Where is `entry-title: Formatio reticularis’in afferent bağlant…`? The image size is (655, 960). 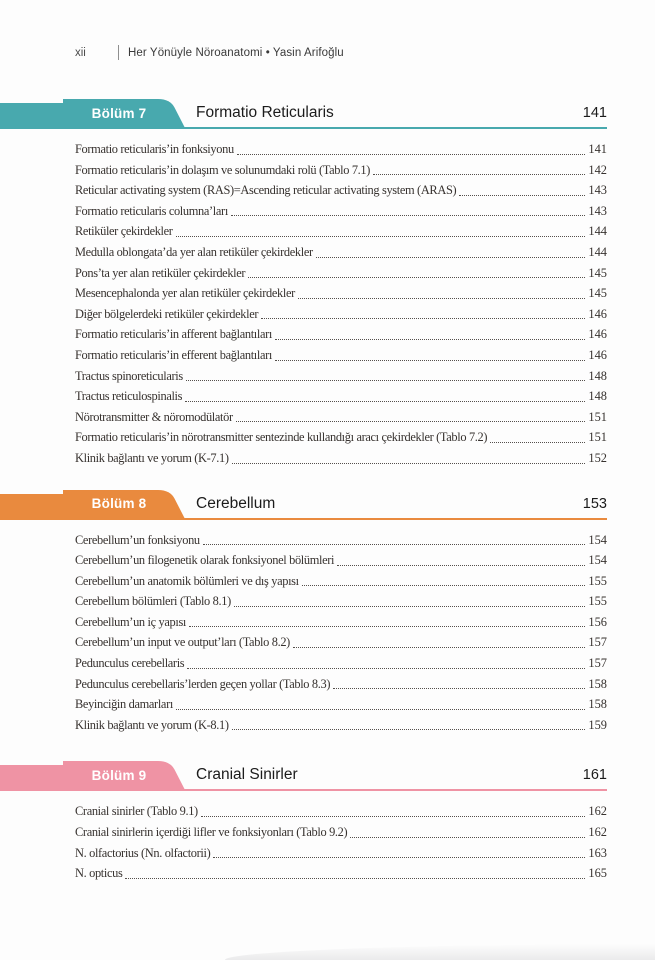 entry-title: Formatio reticularis’in afferent bağlant… is located at coordinates (173, 334).